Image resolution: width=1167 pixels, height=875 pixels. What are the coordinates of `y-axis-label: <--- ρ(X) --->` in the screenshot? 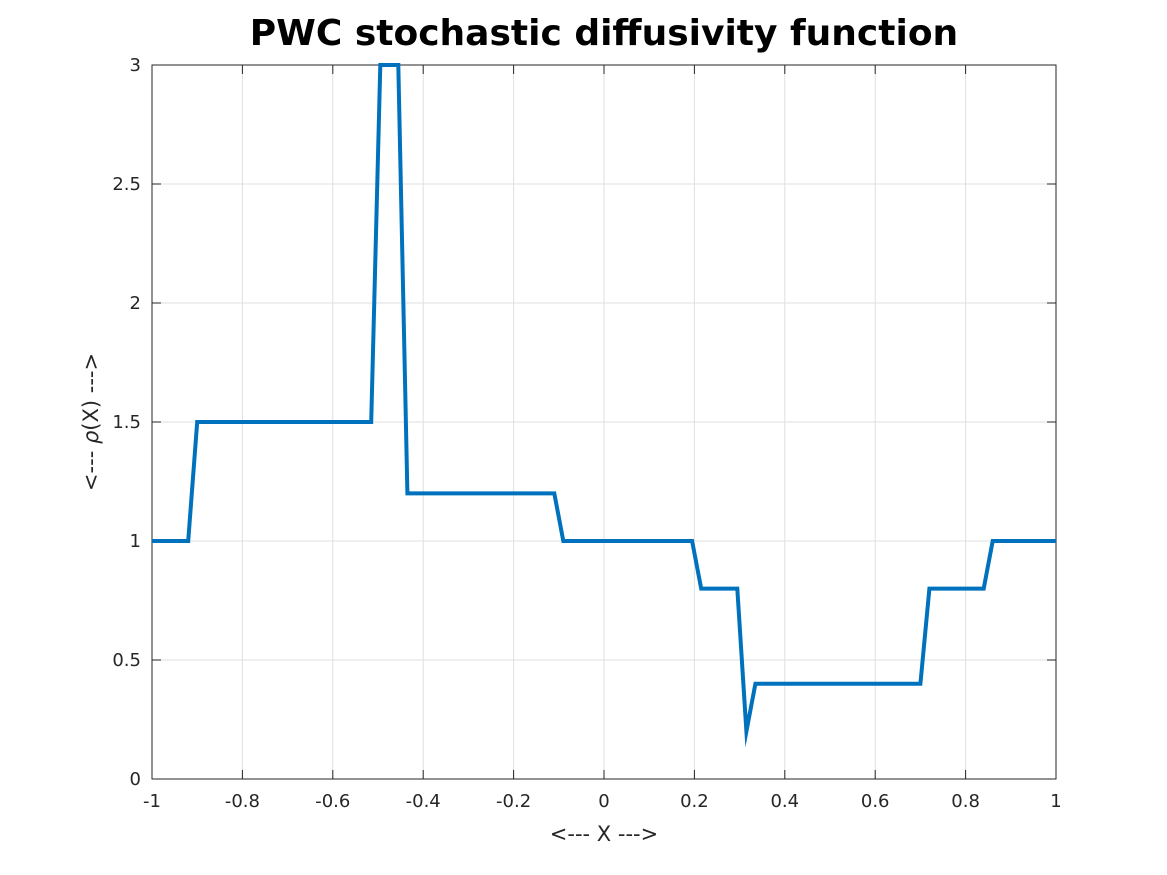 It's located at (91, 422).